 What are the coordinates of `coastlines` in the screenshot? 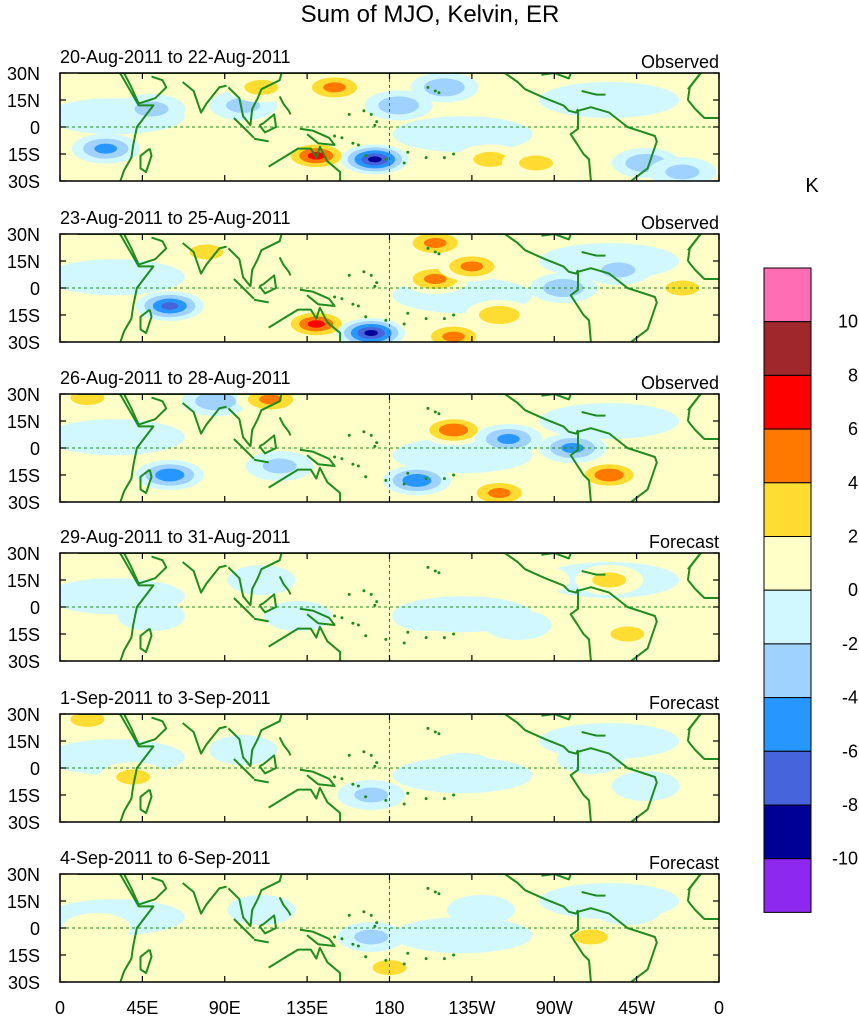 It's located at (398, 448).